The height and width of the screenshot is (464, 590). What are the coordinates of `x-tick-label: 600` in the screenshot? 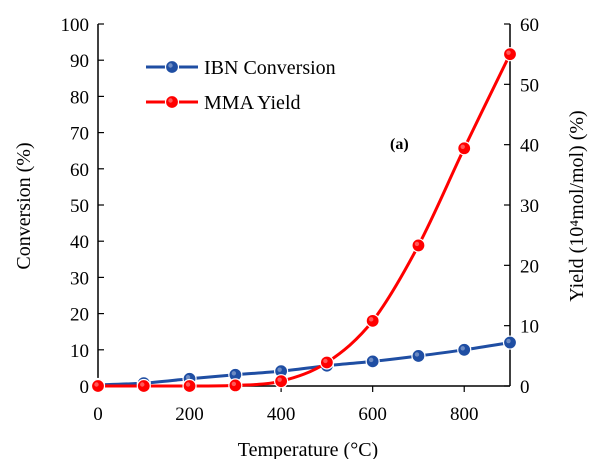 It's located at (372, 414).